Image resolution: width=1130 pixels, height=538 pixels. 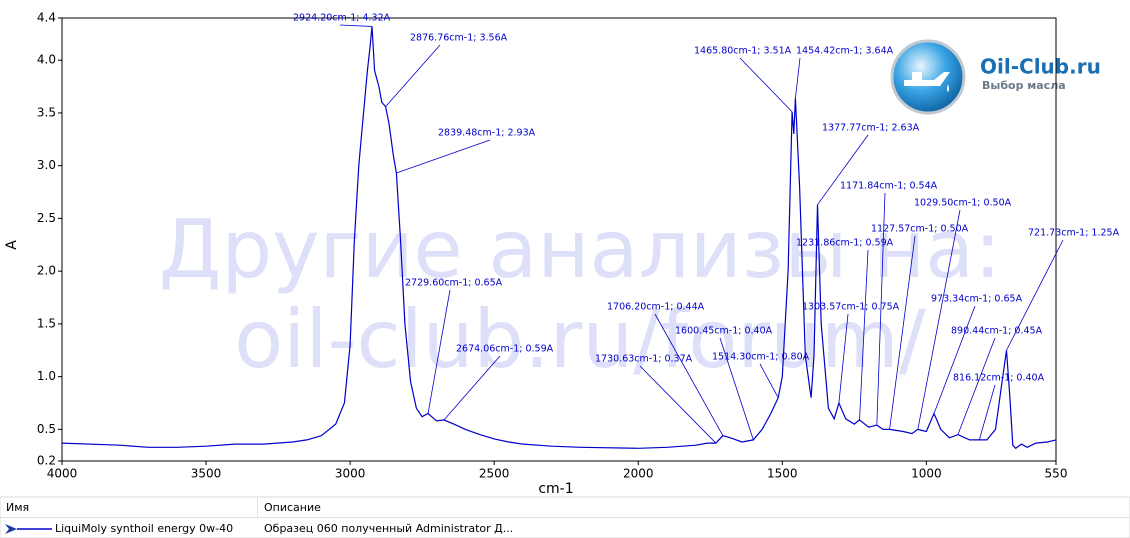 I want to click on x-tick-label: 1000, so click(x=926, y=474).